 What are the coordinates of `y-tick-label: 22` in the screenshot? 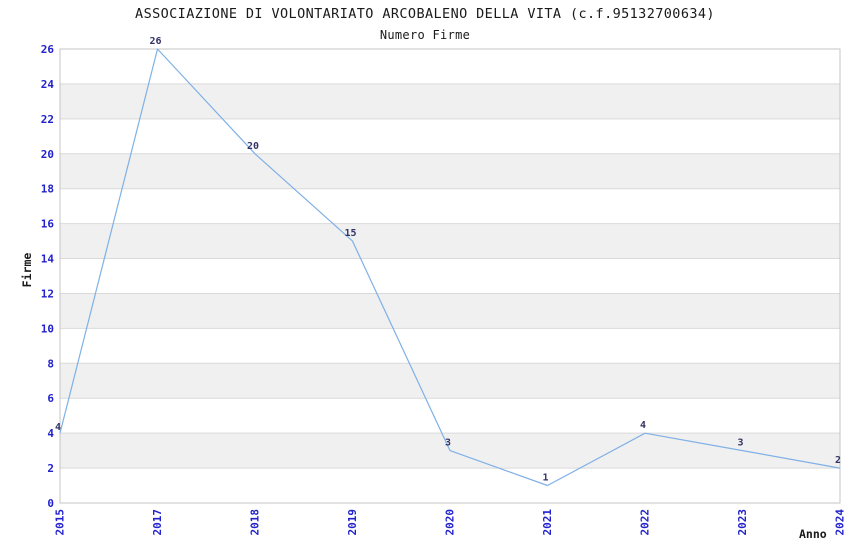 It's located at (47, 119).